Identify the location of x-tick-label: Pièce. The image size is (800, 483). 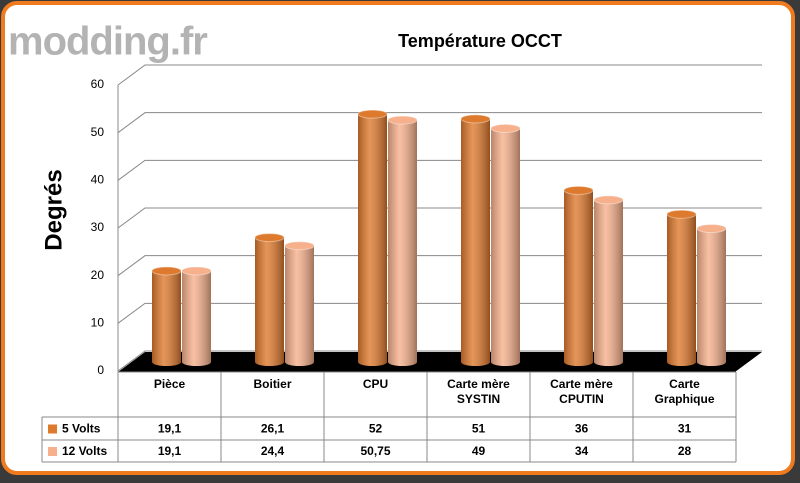
(169, 384).